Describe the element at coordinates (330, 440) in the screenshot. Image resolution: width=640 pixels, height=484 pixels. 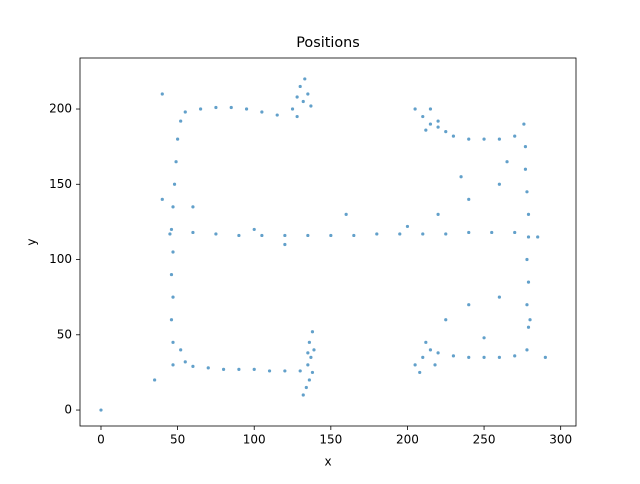
I see `x-tick-label: 150` at that location.